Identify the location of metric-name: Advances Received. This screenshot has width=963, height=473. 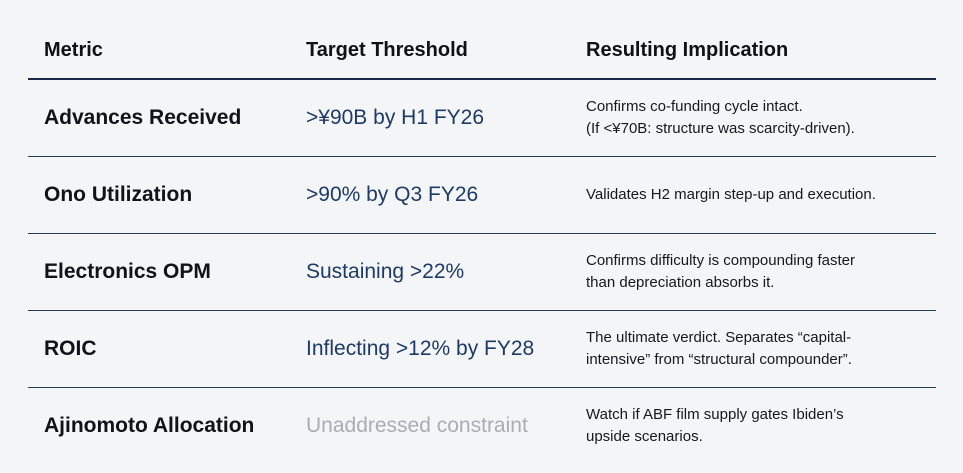
(143, 117).